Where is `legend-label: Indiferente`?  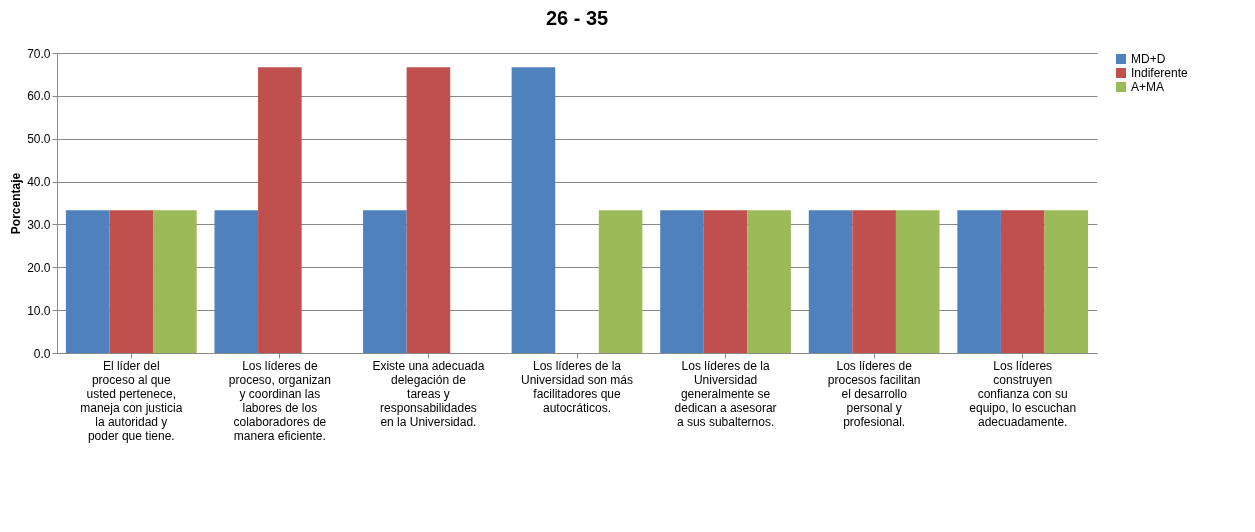 legend-label: Indiferente is located at coordinates (1160, 73).